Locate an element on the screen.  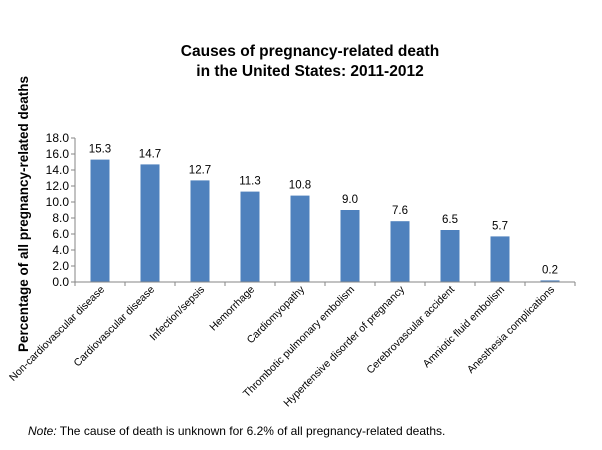
y-tick-label: 8.0 is located at coordinates (60, 218).